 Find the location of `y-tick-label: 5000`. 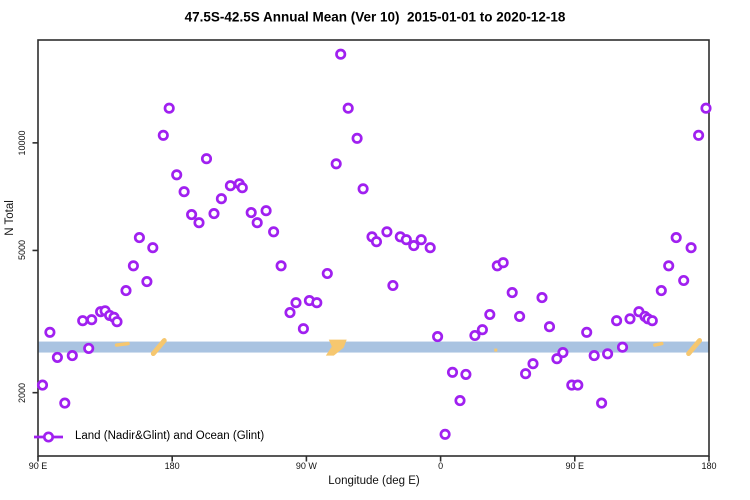

y-tick-label: 5000 is located at coordinates (22, 250).